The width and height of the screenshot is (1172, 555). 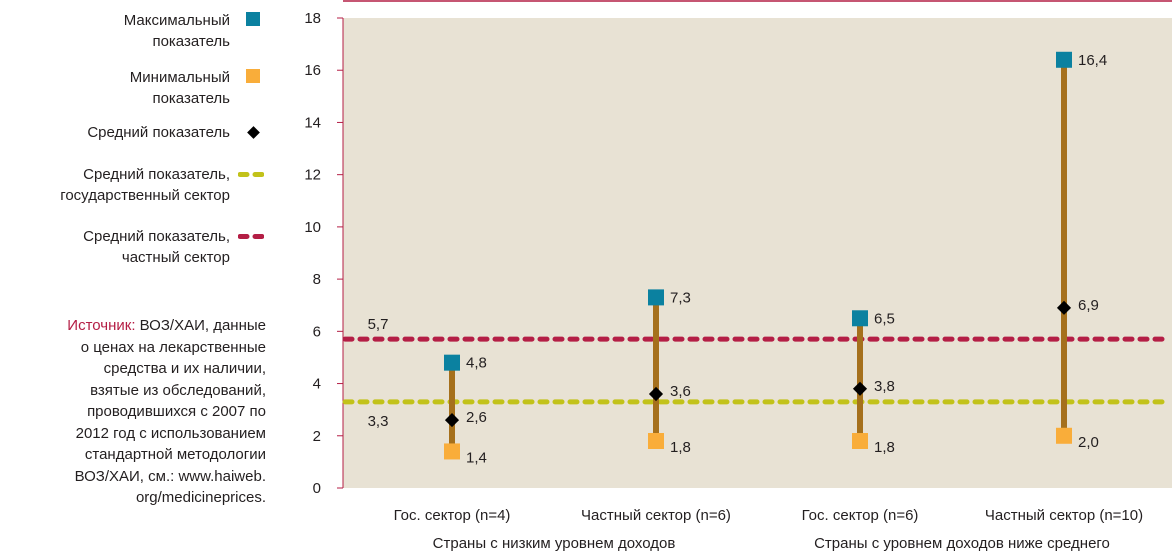 I want to click on y-tick-label: 8, so click(x=317, y=279).